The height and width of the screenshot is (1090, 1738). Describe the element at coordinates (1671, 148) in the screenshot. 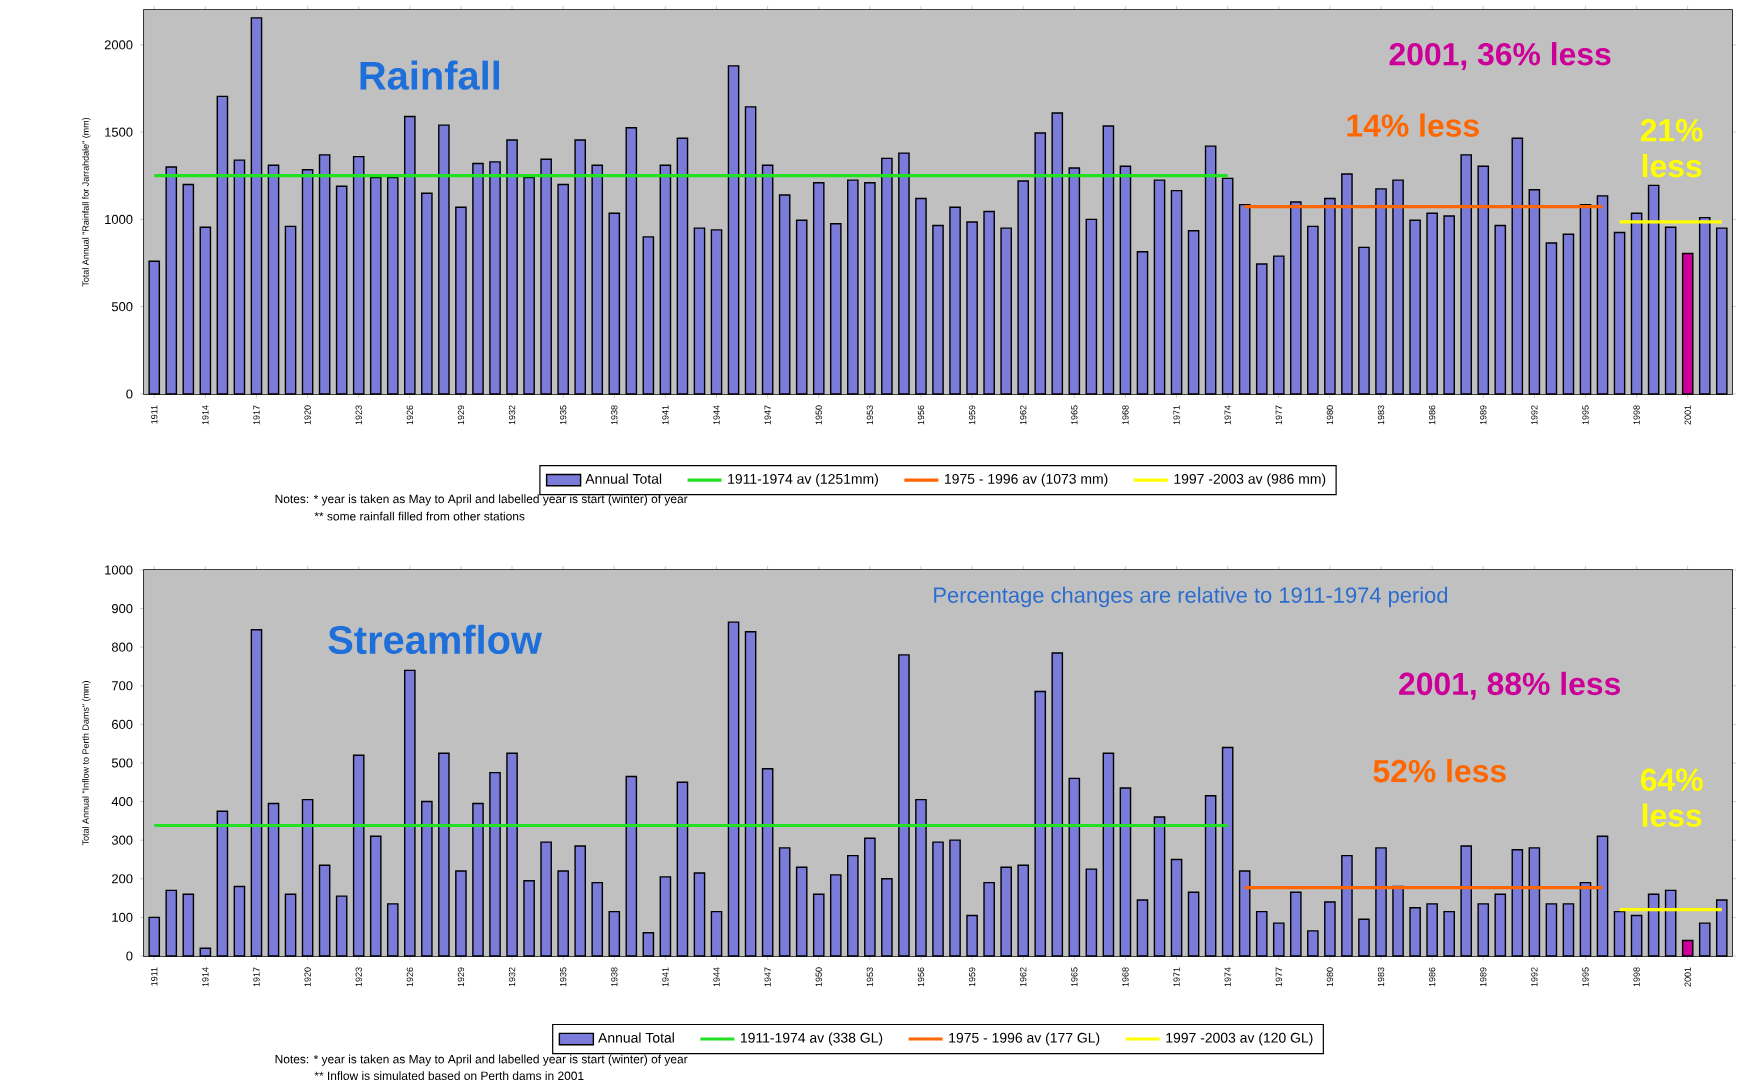

I see `annotation: 21% less` at that location.